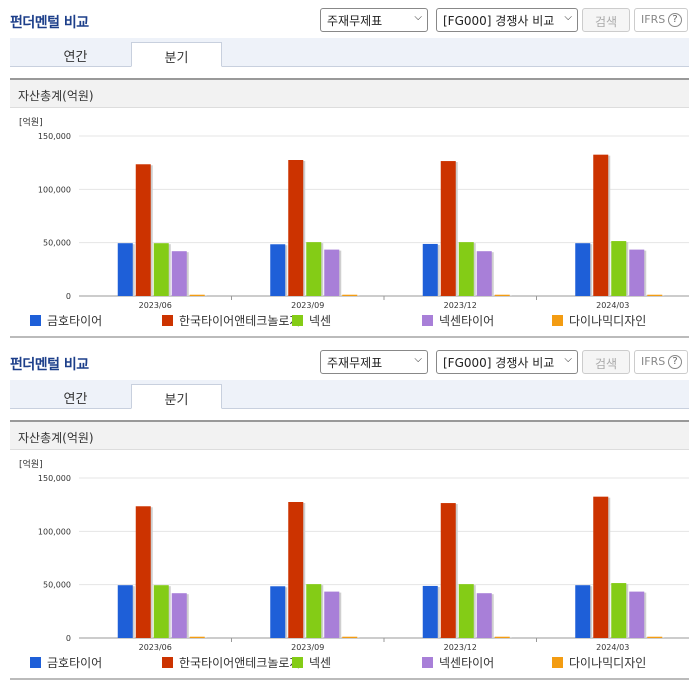  I want to click on y-tick-label: 100,000, so click(54, 531).